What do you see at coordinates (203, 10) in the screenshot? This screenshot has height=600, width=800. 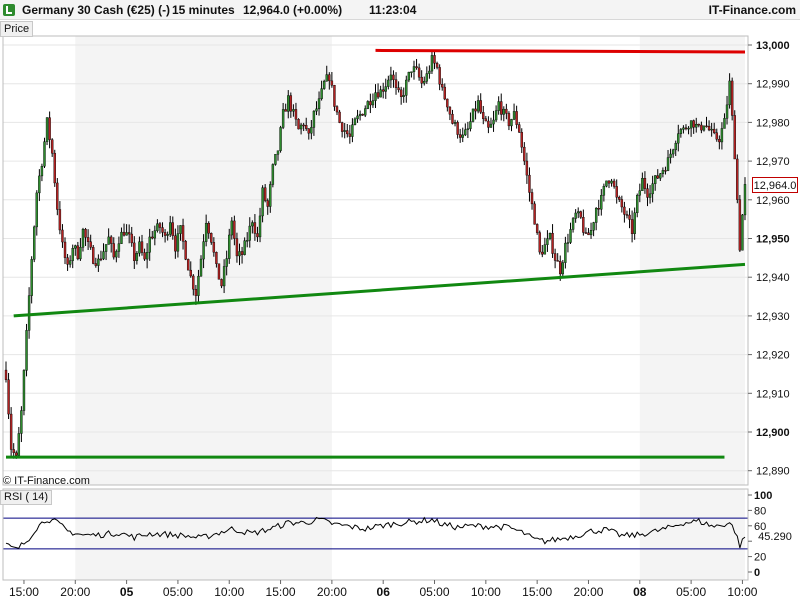 I see `interval-label: 15 minutes` at bounding box center [203, 10].